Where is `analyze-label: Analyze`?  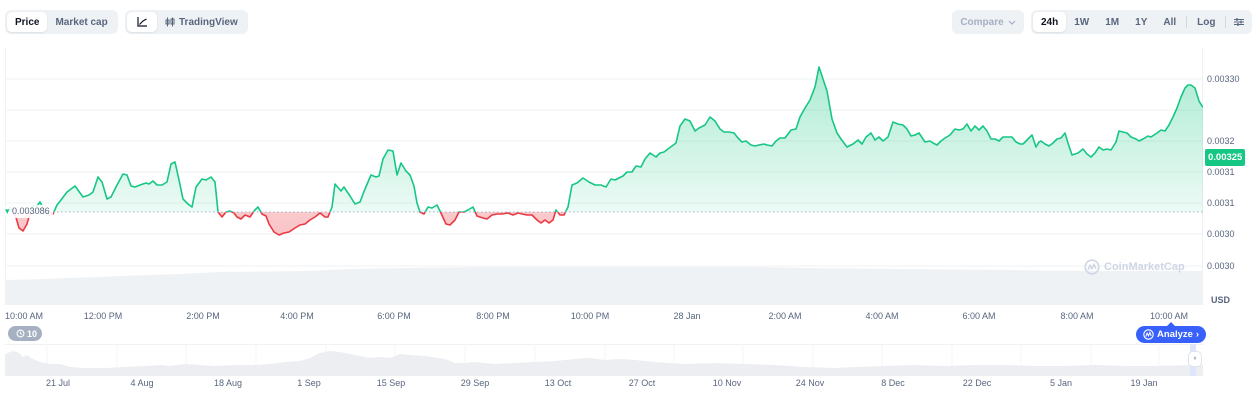
analyze-label: Analyze is located at coordinates (1175, 334).